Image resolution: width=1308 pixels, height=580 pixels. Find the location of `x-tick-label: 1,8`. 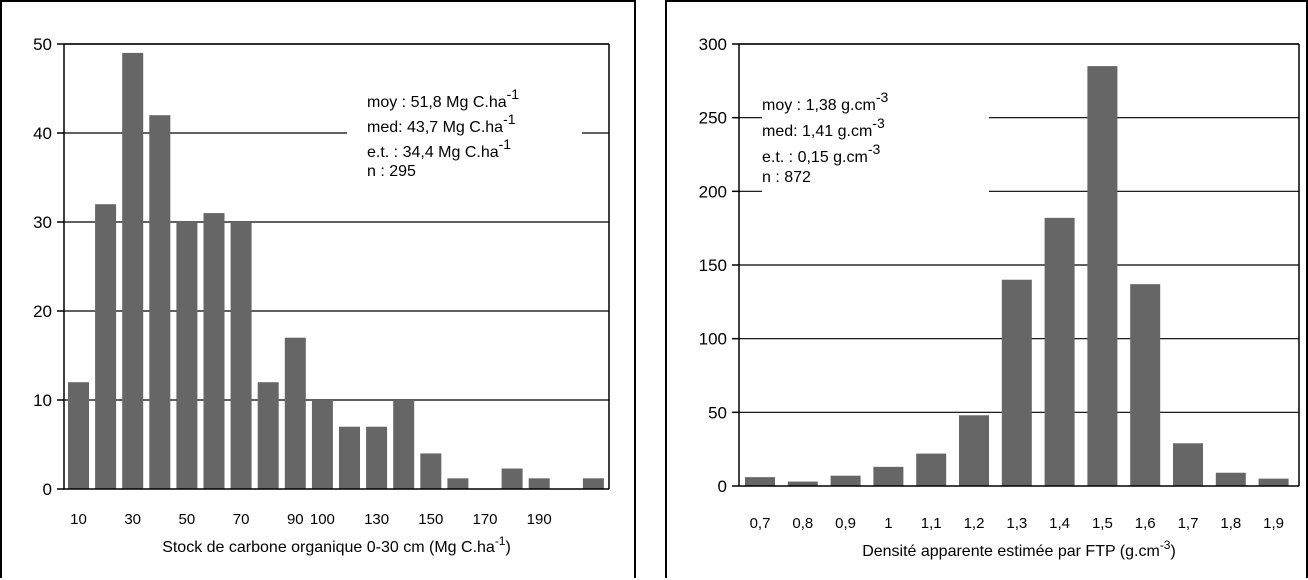

x-tick-label: 1,8 is located at coordinates (1230, 523).